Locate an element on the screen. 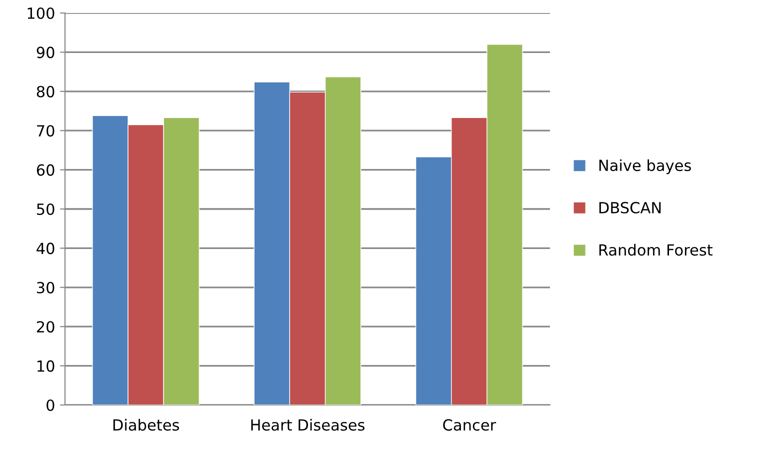 The width and height of the screenshot is (767, 455). y-tick-label: 100 is located at coordinates (41, 13).